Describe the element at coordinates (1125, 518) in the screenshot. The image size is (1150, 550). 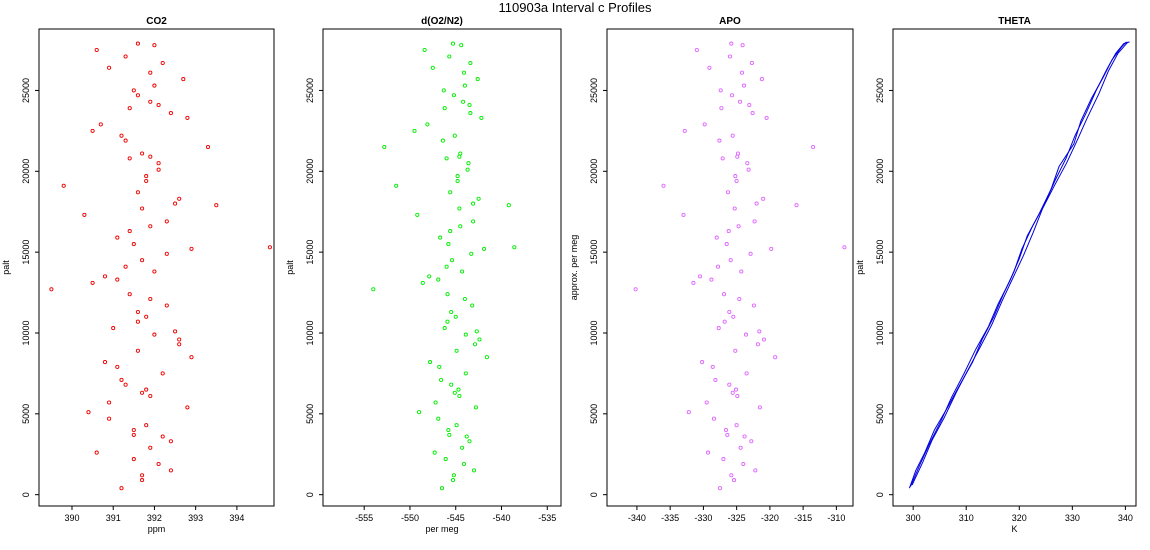
I see `panel-4-xtick-label: 340` at that location.